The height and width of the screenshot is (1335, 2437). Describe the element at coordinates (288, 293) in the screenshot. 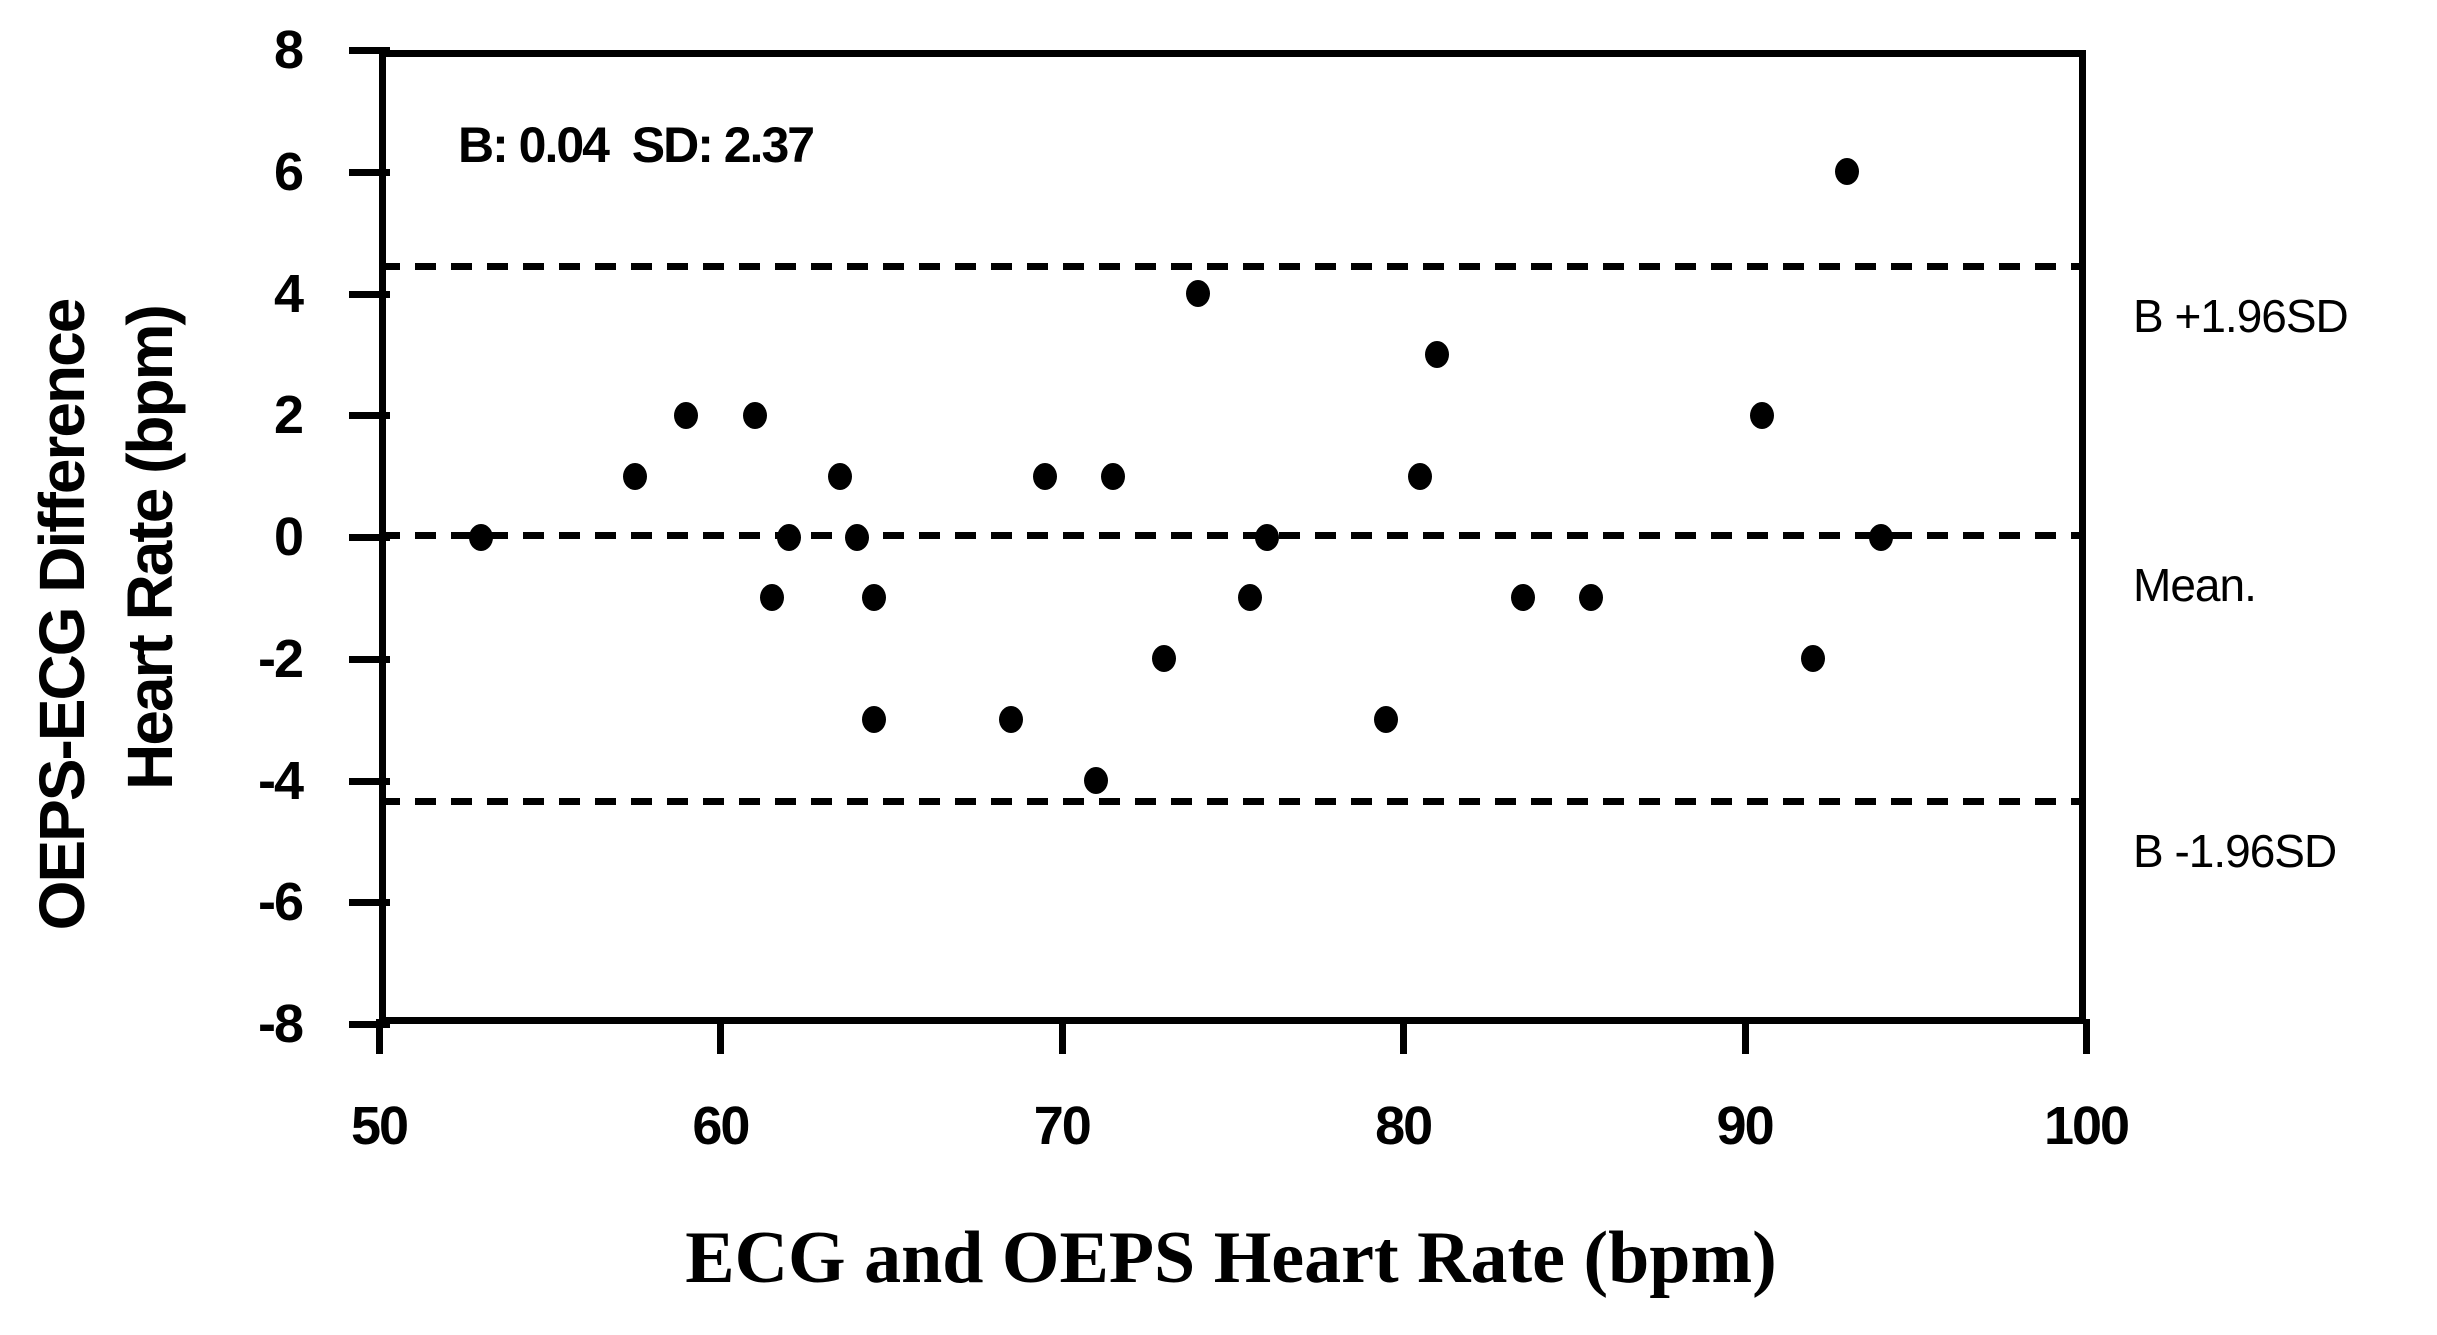

I see `y-tick-label: 4` at that location.